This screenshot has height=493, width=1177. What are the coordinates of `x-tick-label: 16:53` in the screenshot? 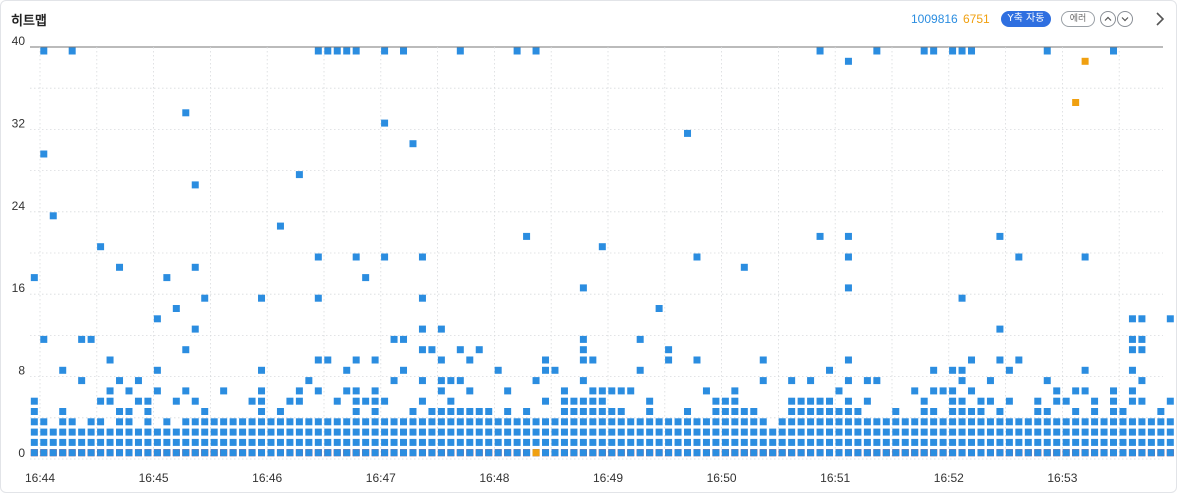 It's located at (1062, 478).